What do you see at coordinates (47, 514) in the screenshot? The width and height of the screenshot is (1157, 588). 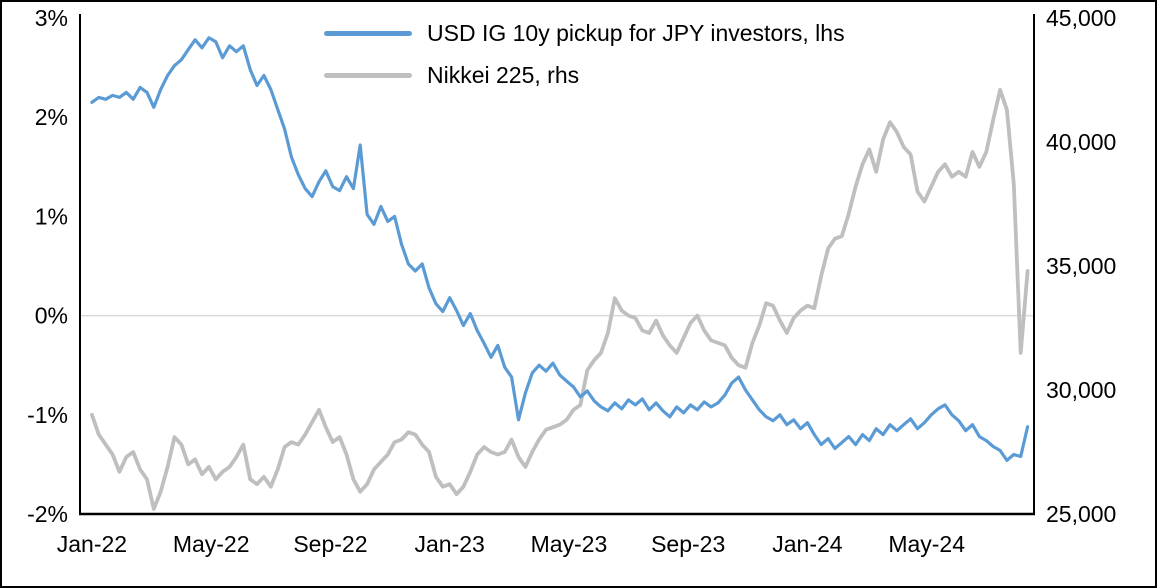 I see `y-left-tick-label: -2%` at bounding box center [47, 514].